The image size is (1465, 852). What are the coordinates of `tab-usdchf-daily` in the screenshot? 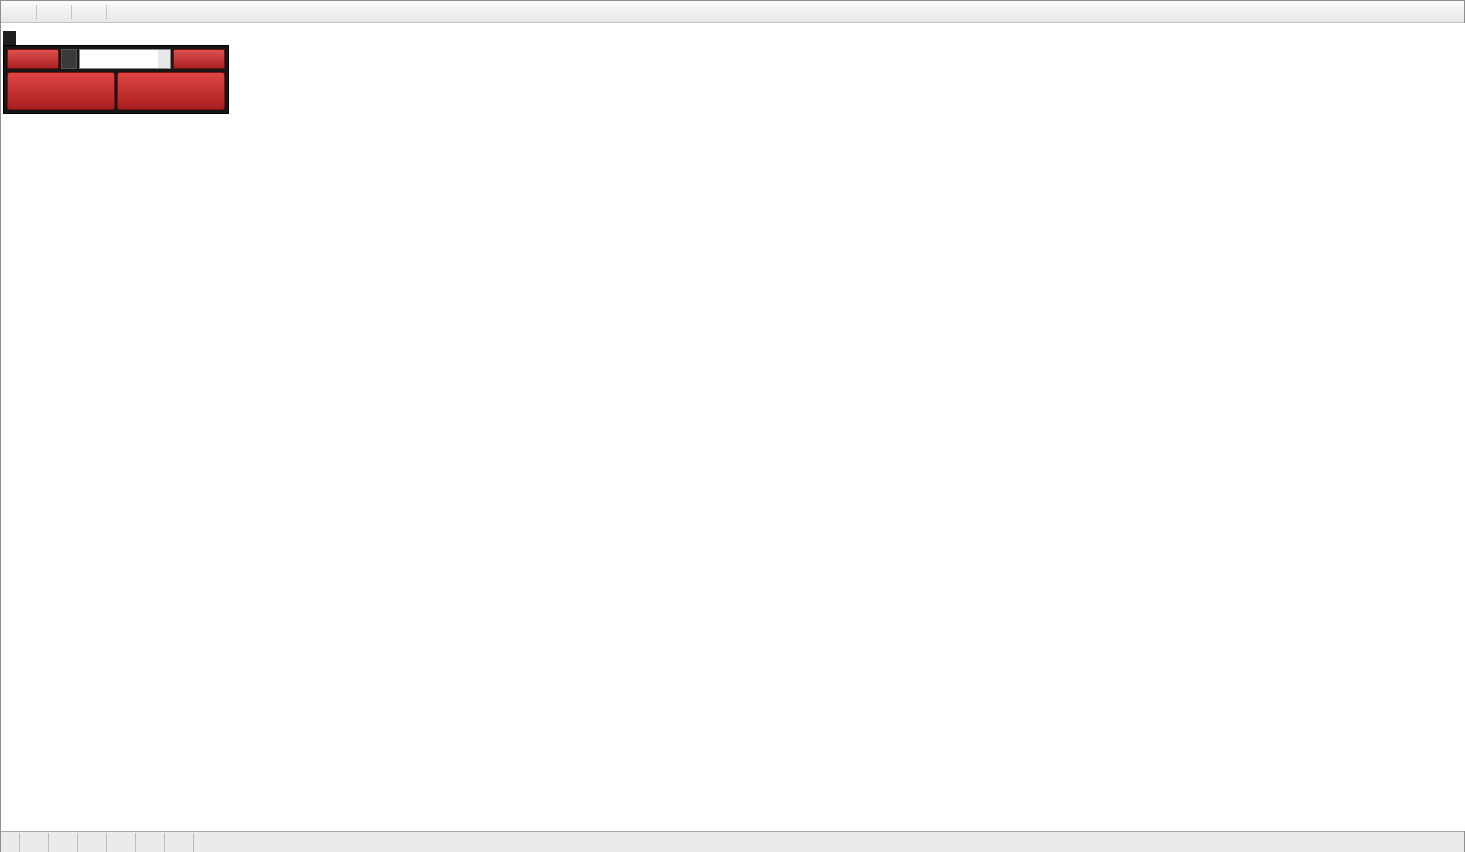 It's located at (92, 842).